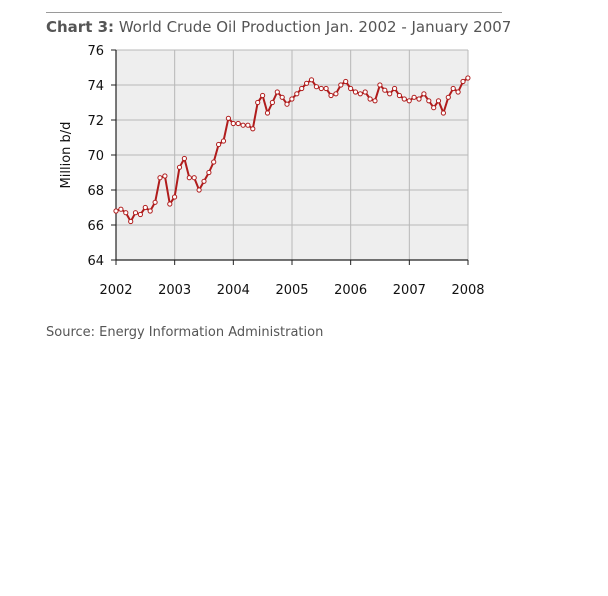 This screenshot has height=596, width=608. I want to click on y-axis-ticks: 64 66 68 70 72 74 76, so click(101, 156).